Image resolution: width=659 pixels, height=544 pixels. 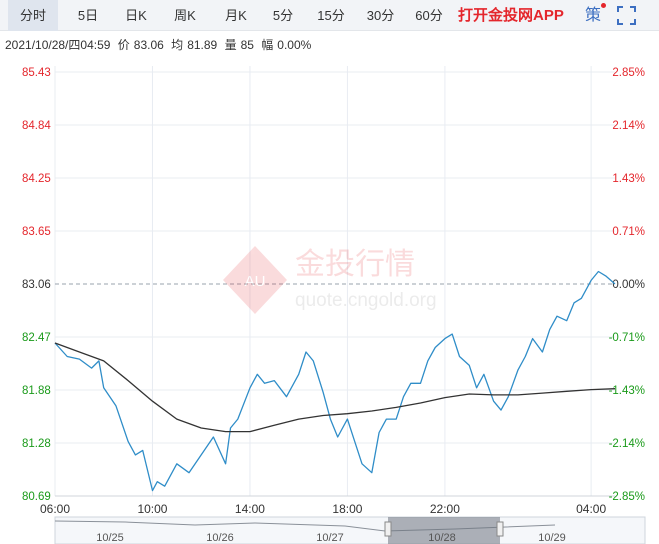 I want to click on change-value: 0.00%, so click(x=294, y=45).